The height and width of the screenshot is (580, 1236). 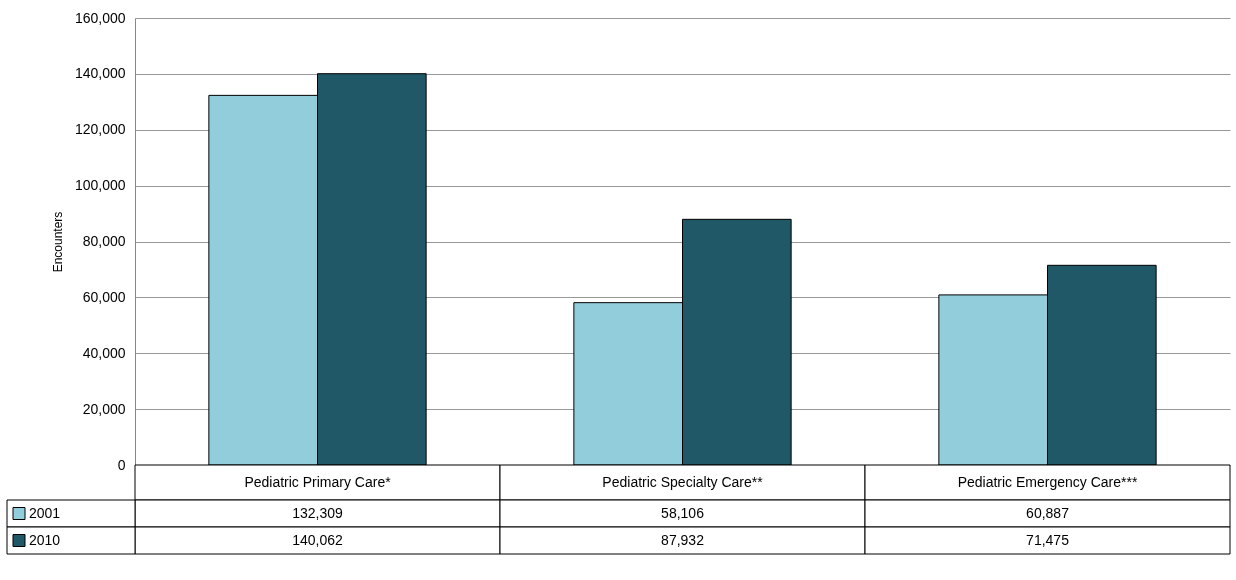 What do you see at coordinates (1047, 481) in the screenshot?
I see `x-tick-label: Pediatric Emergency Care***` at bounding box center [1047, 481].